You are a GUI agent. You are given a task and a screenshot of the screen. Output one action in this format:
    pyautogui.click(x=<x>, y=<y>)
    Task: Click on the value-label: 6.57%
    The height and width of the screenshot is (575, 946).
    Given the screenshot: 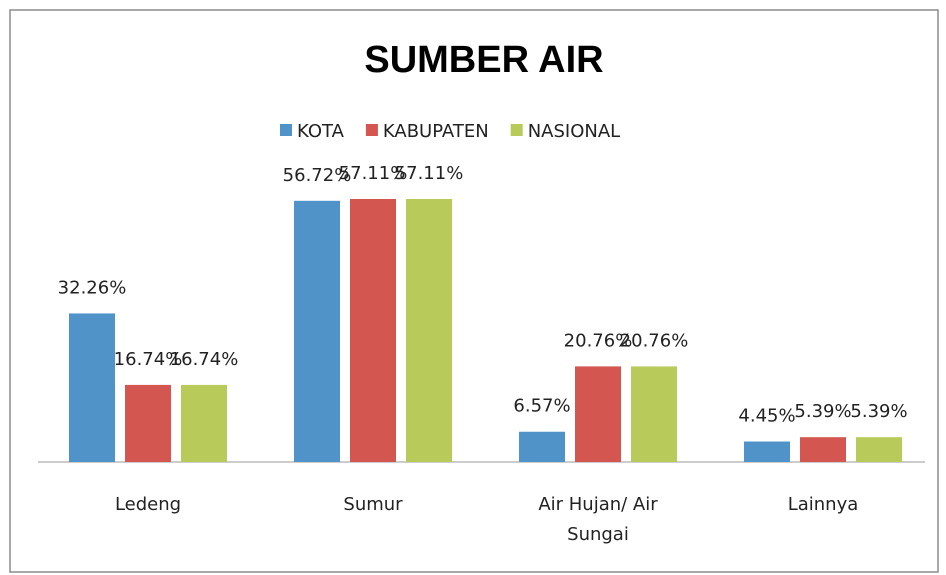 What is the action you would take?
    pyautogui.click(x=541, y=406)
    